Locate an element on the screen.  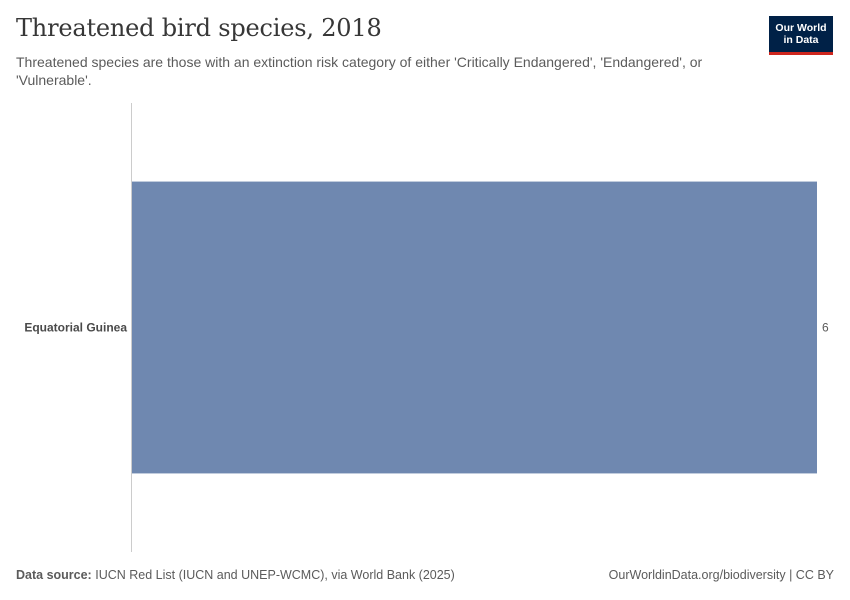
value-label: 6 is located at coordinates (825, 328).